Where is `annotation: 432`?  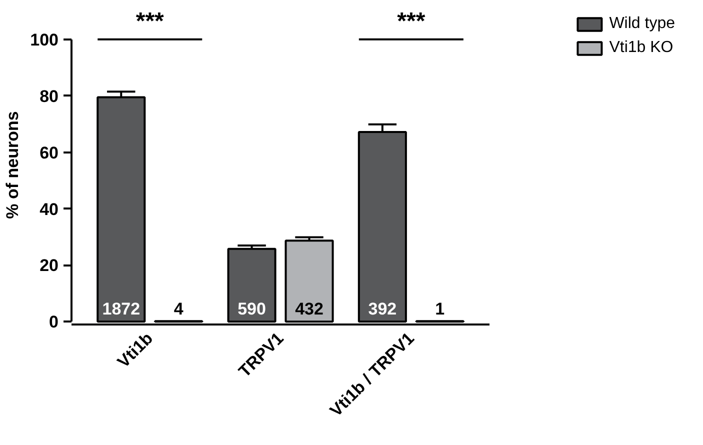
annotation: 432 is located at coordinates (309, 309).